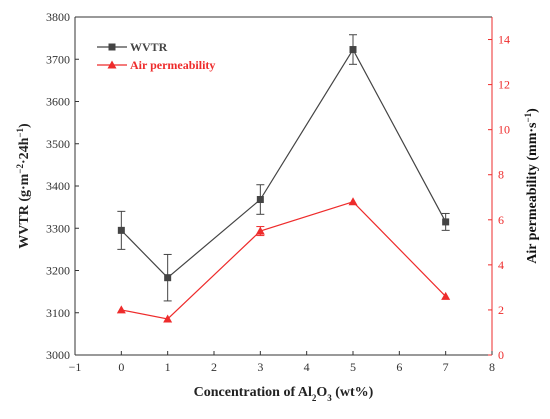 This screenshot has width=550, height=419. I want to click on x-tick-label: 2, so click(214, 367).